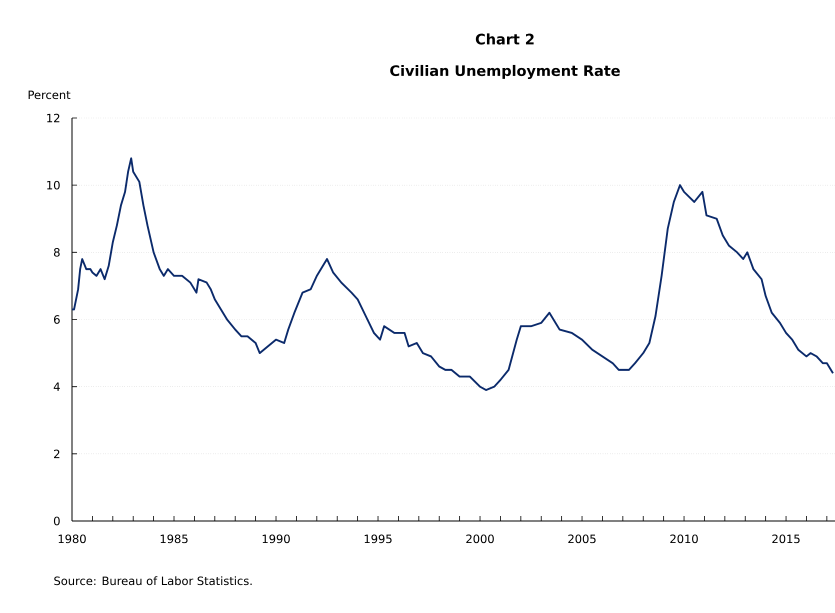 This screenshot has width=835, height=613. What do you see at coordinates (505, 39) in the screenshot?
I see `chart-title: Chart 2` at bounding box center [505, 39].